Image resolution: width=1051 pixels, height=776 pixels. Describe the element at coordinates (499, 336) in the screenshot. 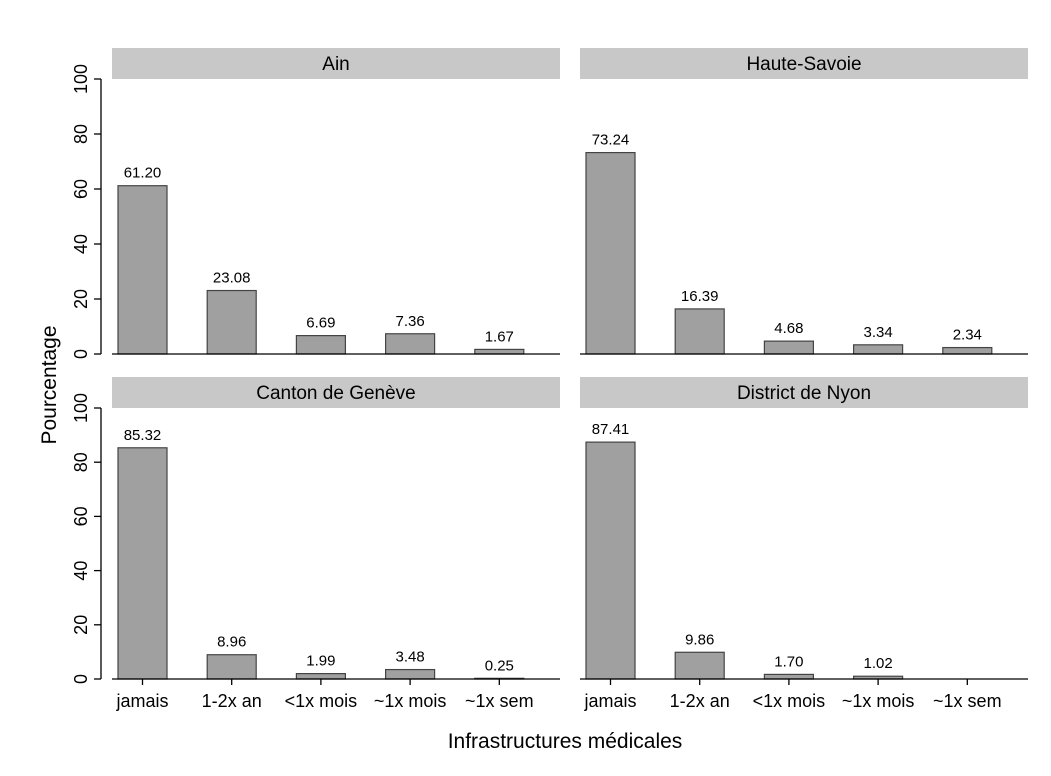

I see `bar-value-label: 1.67` at that location.